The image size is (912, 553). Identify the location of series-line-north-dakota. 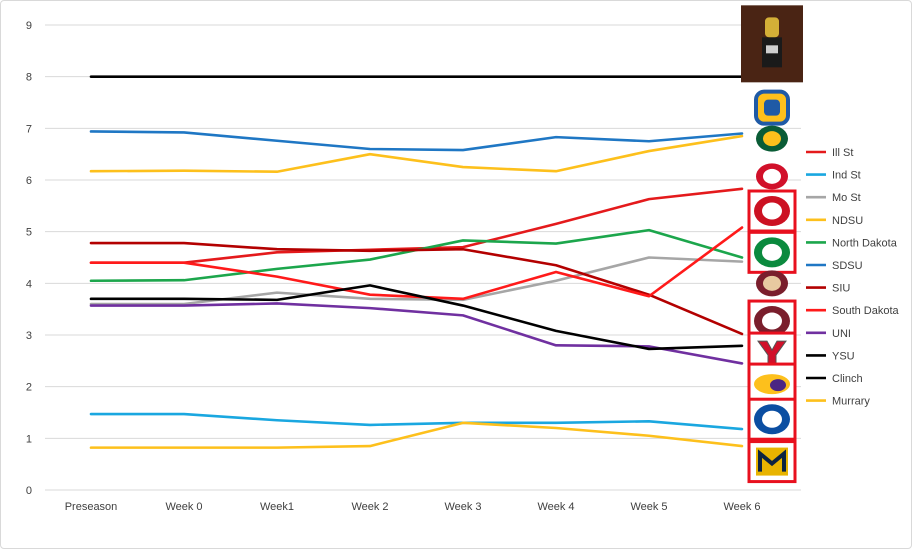
(416, 255).